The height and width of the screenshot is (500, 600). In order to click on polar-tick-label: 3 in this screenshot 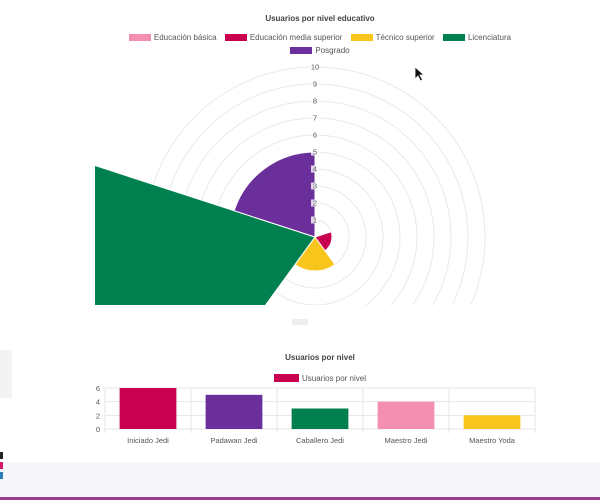, I will do `click(315, 186)`.